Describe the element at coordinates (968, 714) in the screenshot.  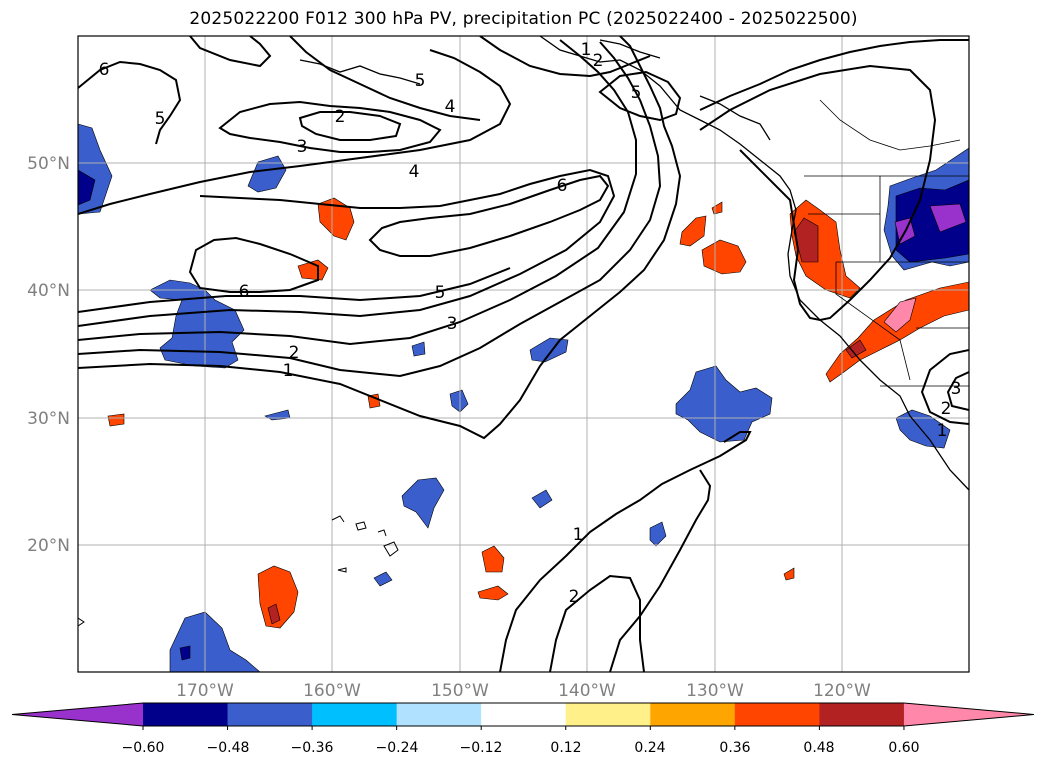
I see `colorbar-extend-high` at that location.